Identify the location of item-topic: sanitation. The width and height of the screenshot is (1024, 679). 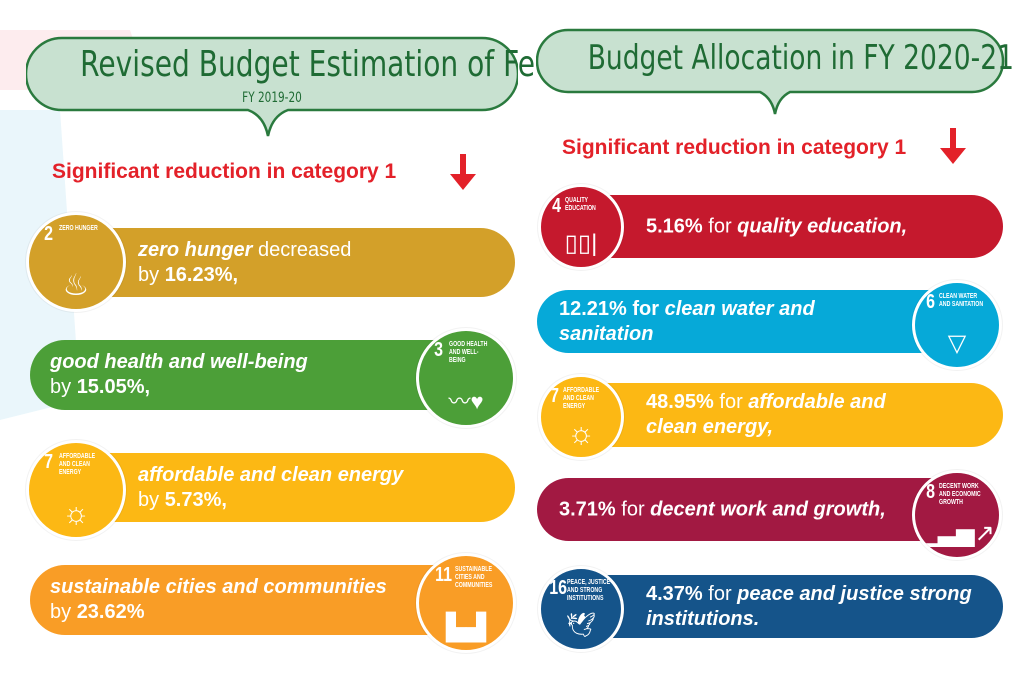
(606, 333).